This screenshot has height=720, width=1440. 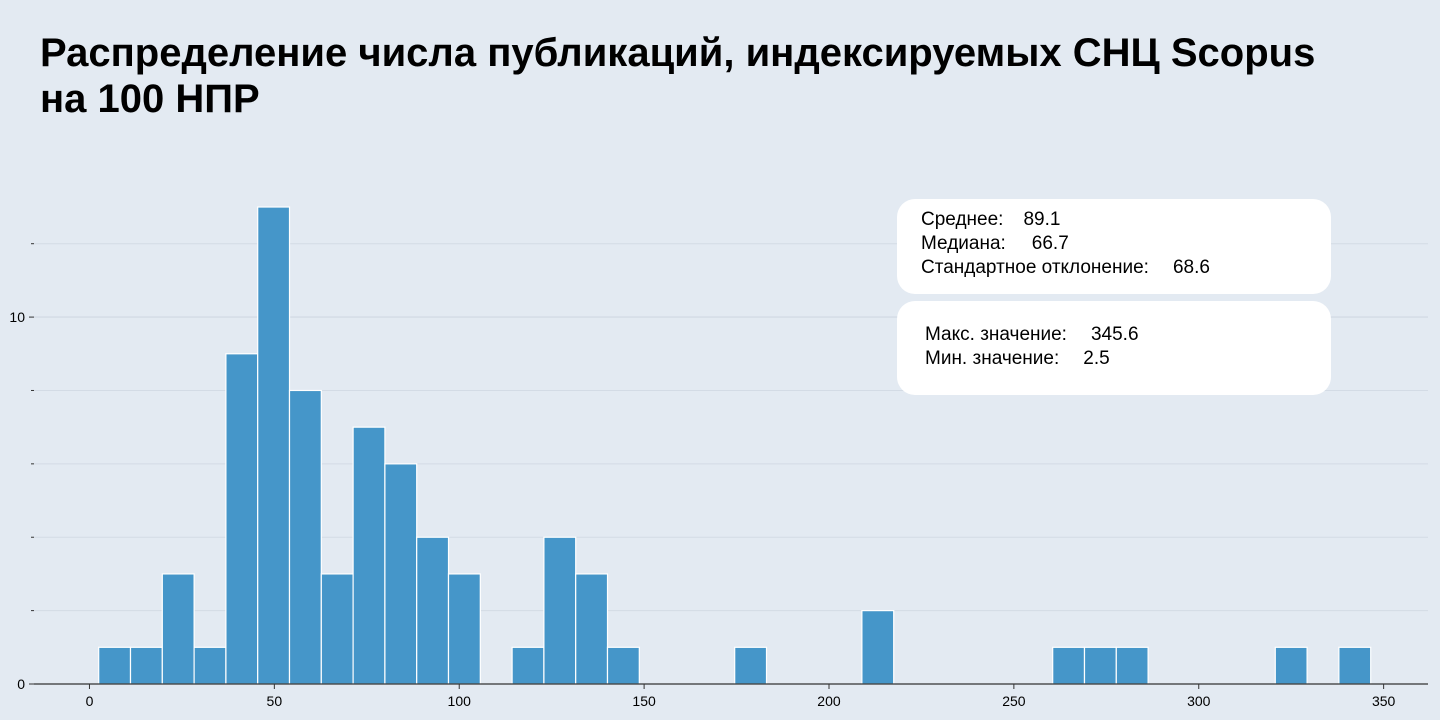 What do you see at coordinates (1126, 220) in the screenshot?
I see `stat-mean: Среднее: 89.1` at bounding box center [1126, 220].